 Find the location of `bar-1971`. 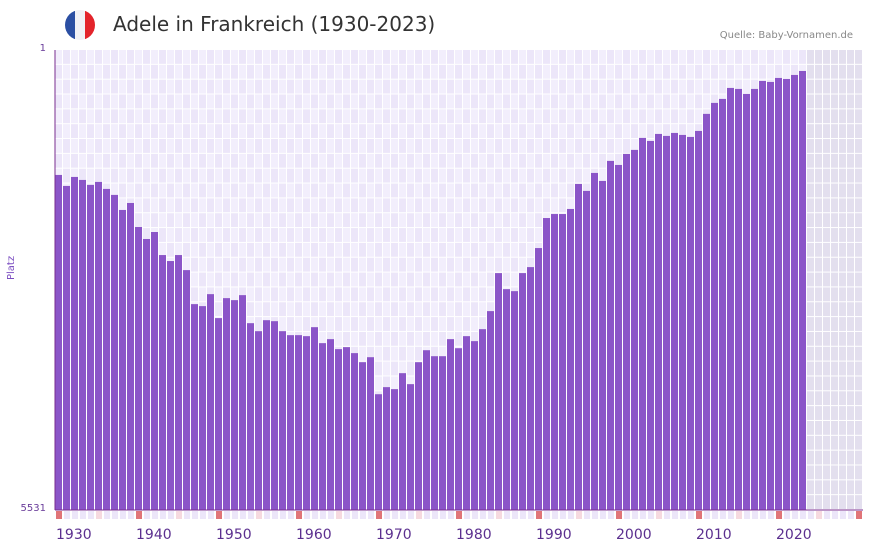

bar-1971 is located at coordinates (386, 448).